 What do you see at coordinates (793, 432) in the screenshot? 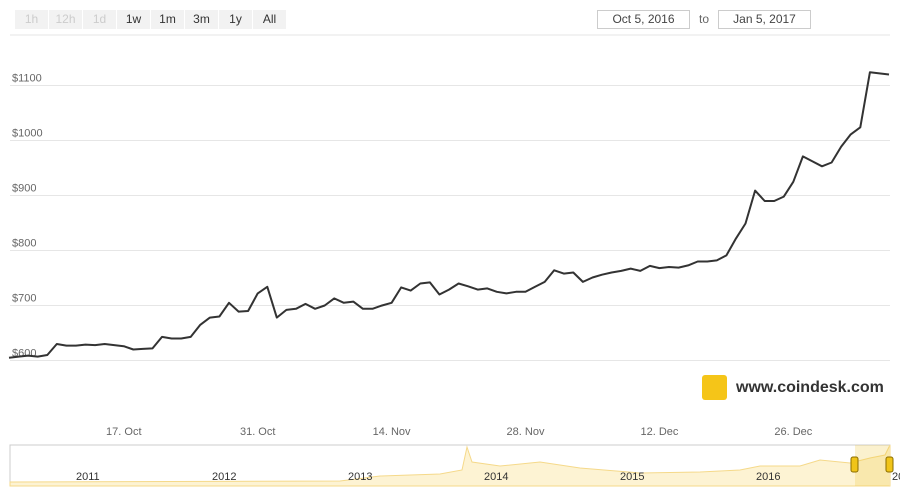
I see `x-tick-label: 26. Dec` at bounding box center [793, 432].